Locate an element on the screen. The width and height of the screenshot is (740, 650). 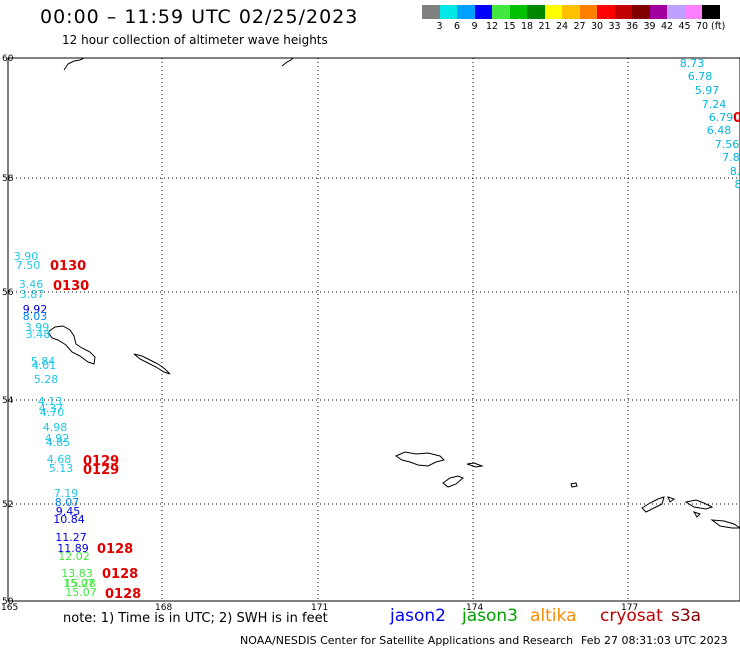
legend-cryosat: cryosat is located at coordinates (631, 616).